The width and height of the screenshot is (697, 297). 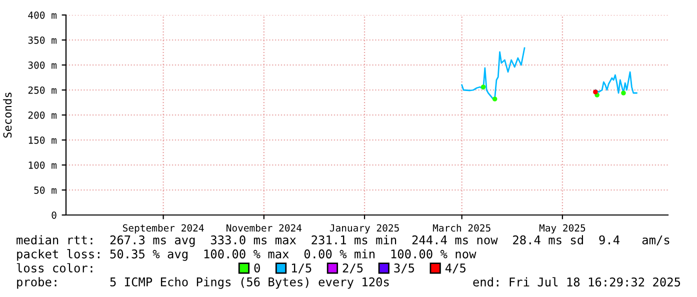 What do you see at coordinates (343, 241) in the screenshot?
I see `text: median rtt: 267.3 ms avg 333.0 ms max 231.1 ms min 244.4 ms now 28.4 ms sd 9.4 am/s` at bounding box center [343, 241].